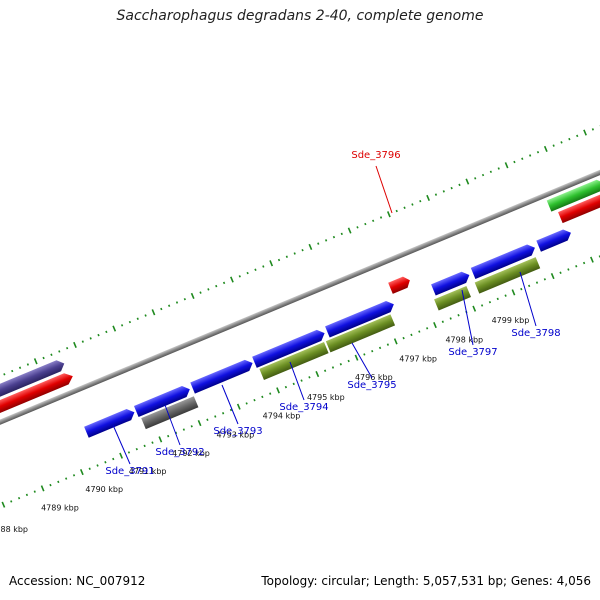  I want to click on gene-sde3794, so click(294, 361).